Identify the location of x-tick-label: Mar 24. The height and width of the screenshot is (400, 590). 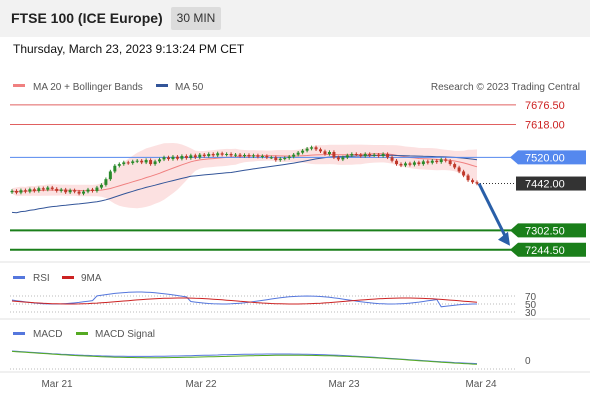
(481, 384).